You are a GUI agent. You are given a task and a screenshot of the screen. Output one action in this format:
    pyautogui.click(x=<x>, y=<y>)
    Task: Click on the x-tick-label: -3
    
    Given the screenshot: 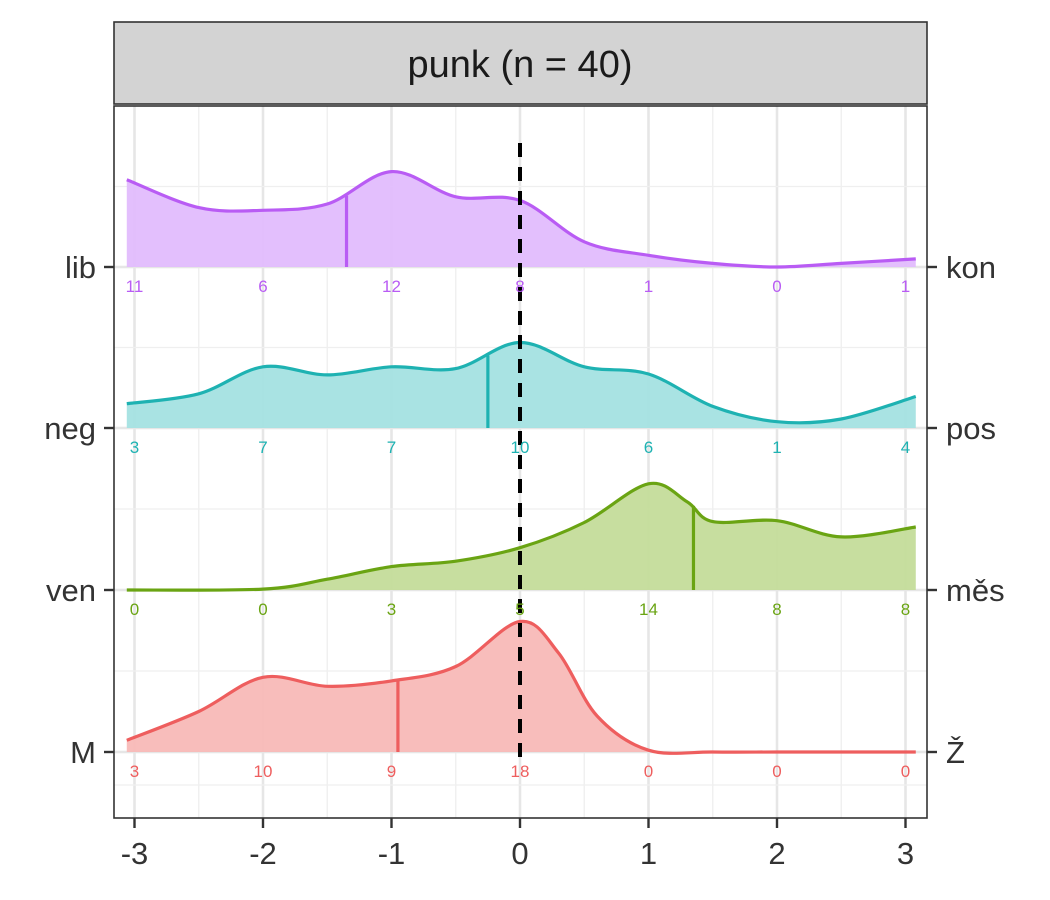 What is the action you would take?
    pyautogui.click(x=135, y=853)
    